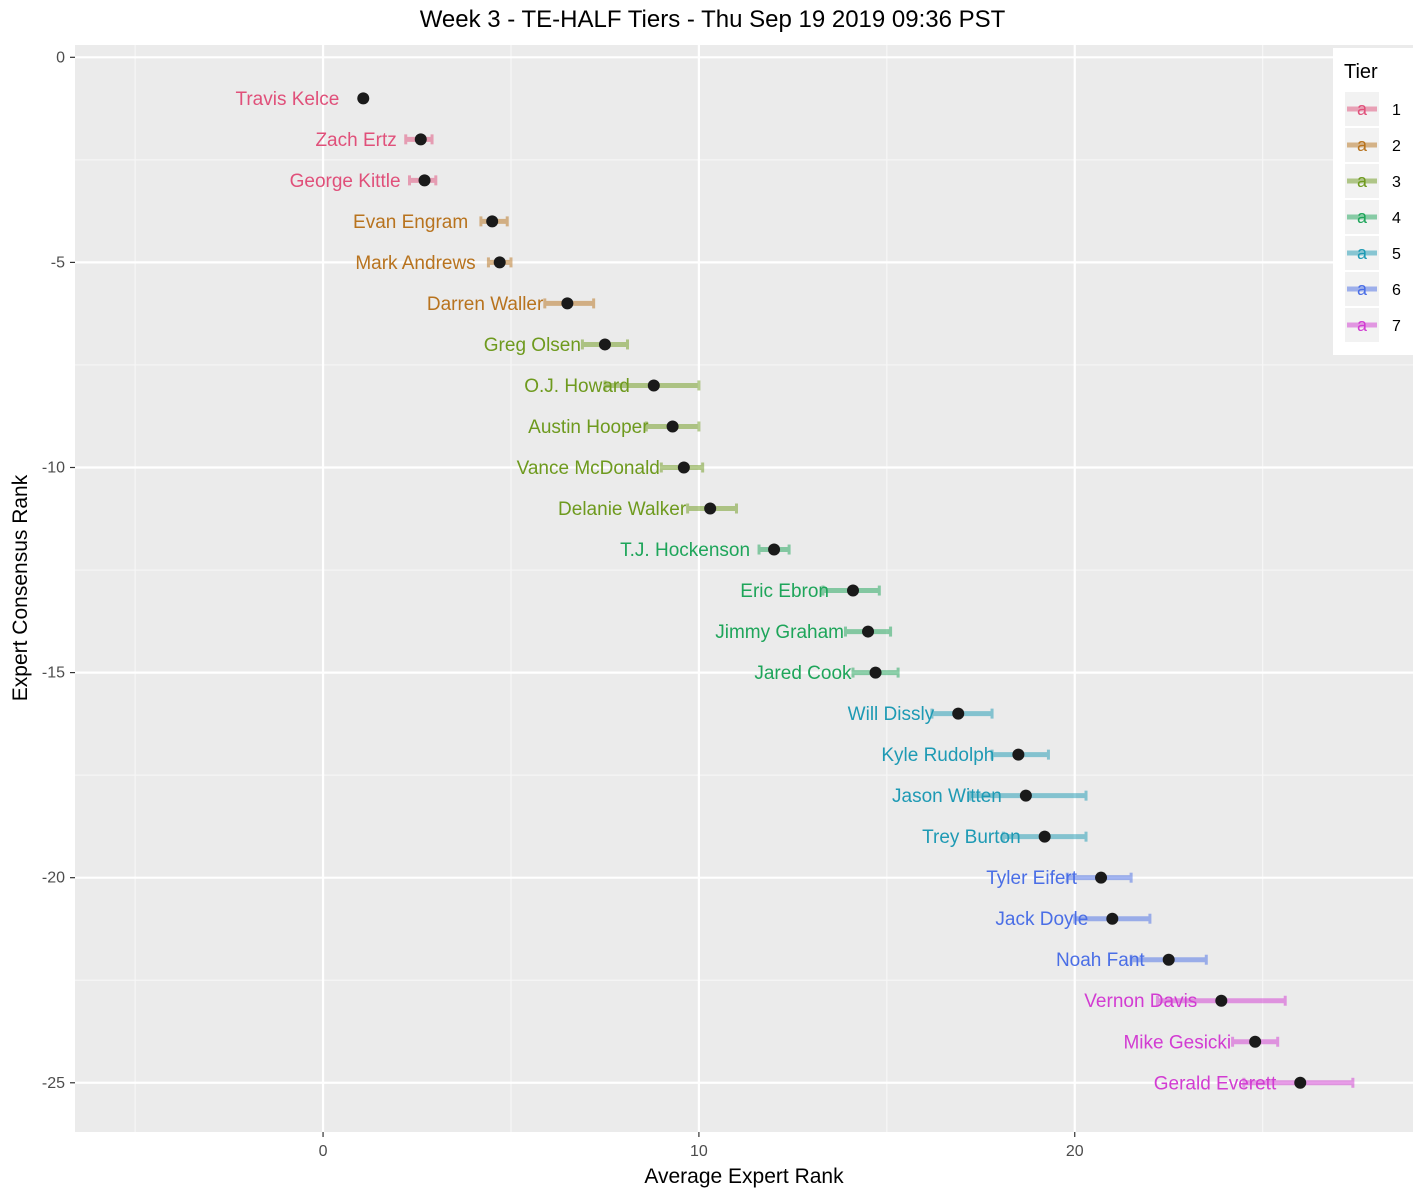 This screenshot has width=1425, height=1200. What do you see at coordinates (1396, 218) in the screenshot?
I see `legend-key-label: 4` at bounding box center [1396, 218].